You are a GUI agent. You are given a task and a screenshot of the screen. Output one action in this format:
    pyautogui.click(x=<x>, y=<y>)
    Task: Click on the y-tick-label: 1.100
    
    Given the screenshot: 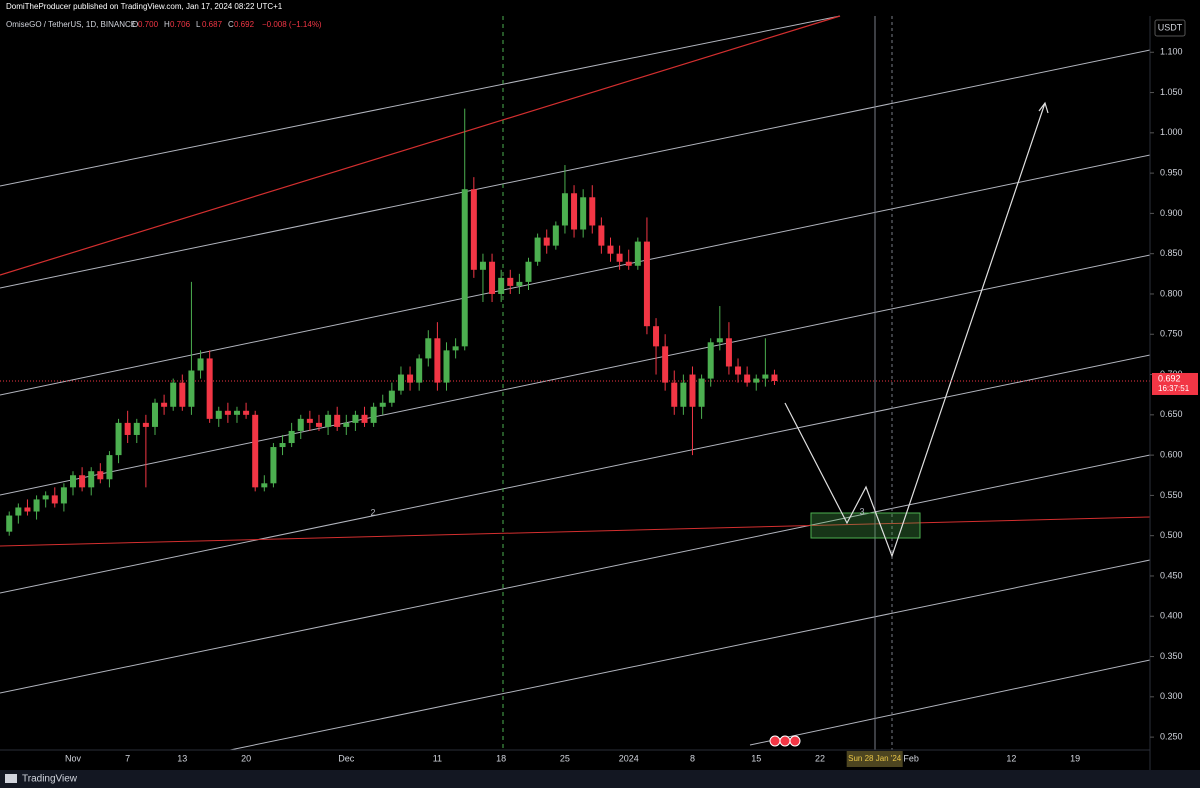 What is the action you would take?
    pyautogui.click(x=1171, y=52)
    